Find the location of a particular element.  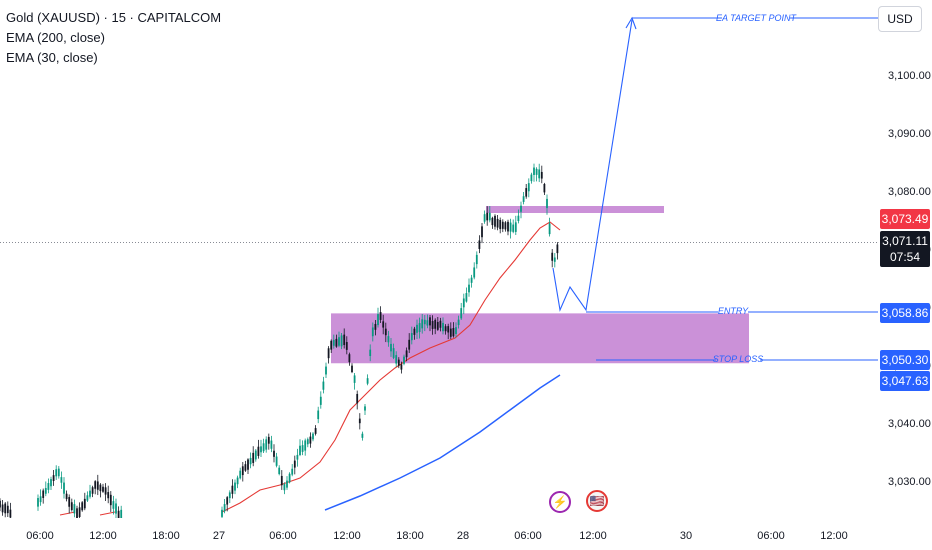

x-tick-label: 18:00 is located at coordinates (166, 536).